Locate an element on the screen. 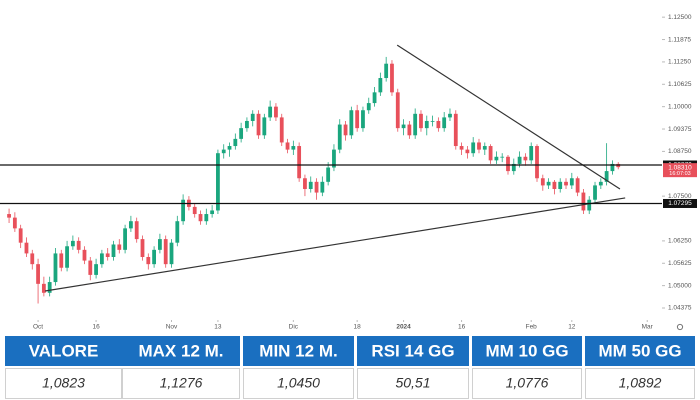 The height and width of the screenshot is (400, 700). table-header: MM 10 GG is located at coordinates (526, 350).